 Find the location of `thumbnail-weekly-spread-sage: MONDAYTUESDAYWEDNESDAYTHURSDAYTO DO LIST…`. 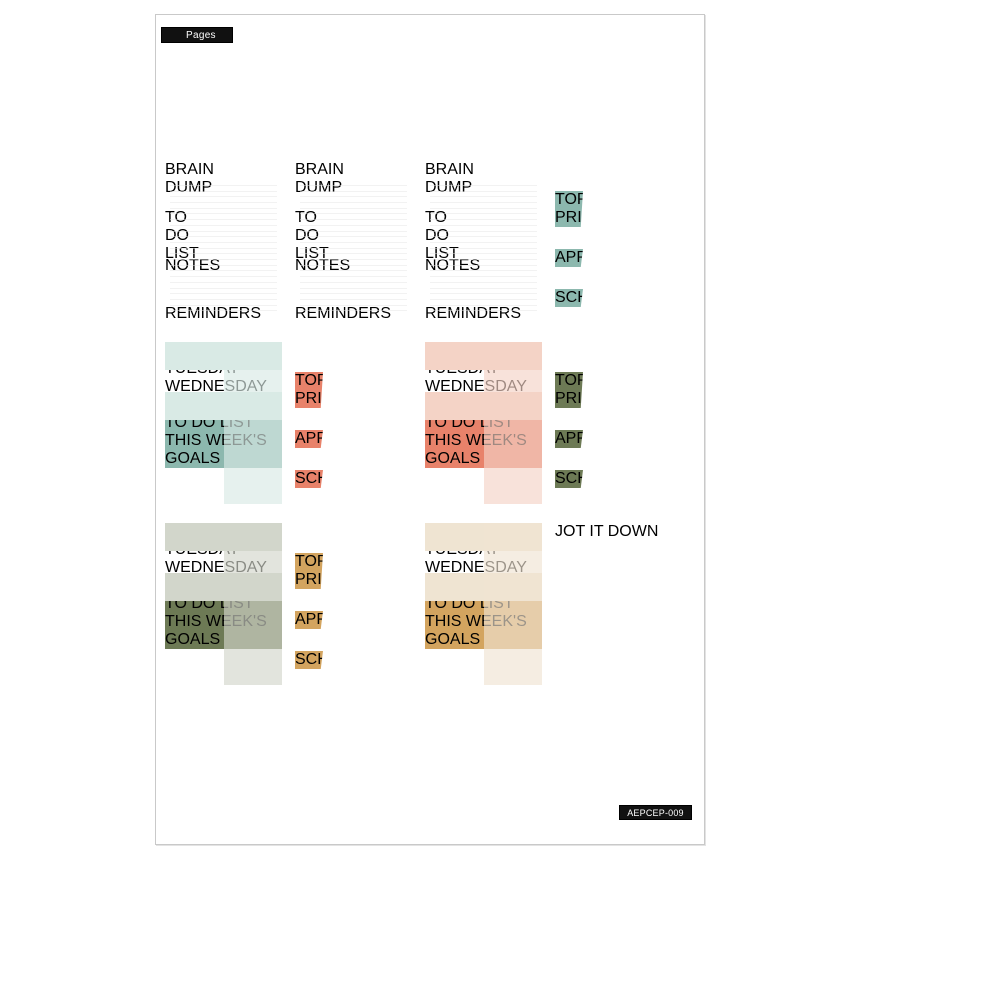

thumbnail-weekly-spread-sage: MONDAYTUESDAYWEDNESDAYTHURSDAYTO DO LIST… is located at coordinates (223, 604).